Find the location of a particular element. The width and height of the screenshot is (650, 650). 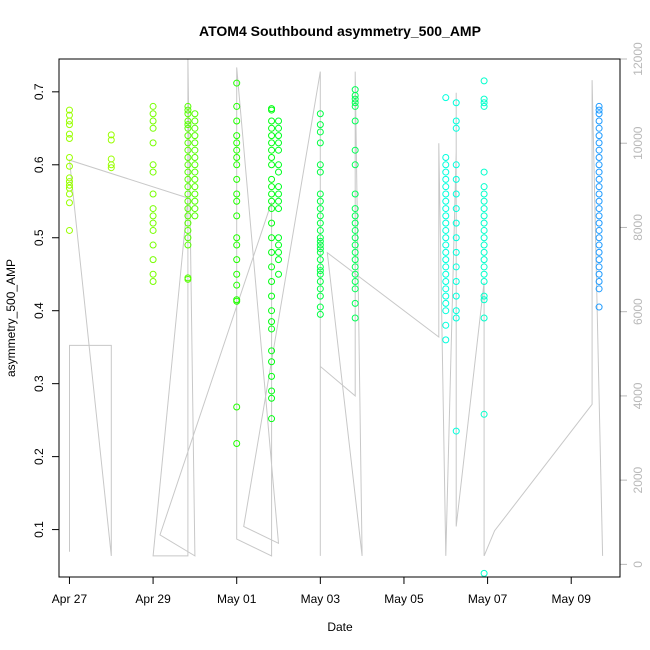

x-tick-label: May 05 is located at coordinates (404, 599).